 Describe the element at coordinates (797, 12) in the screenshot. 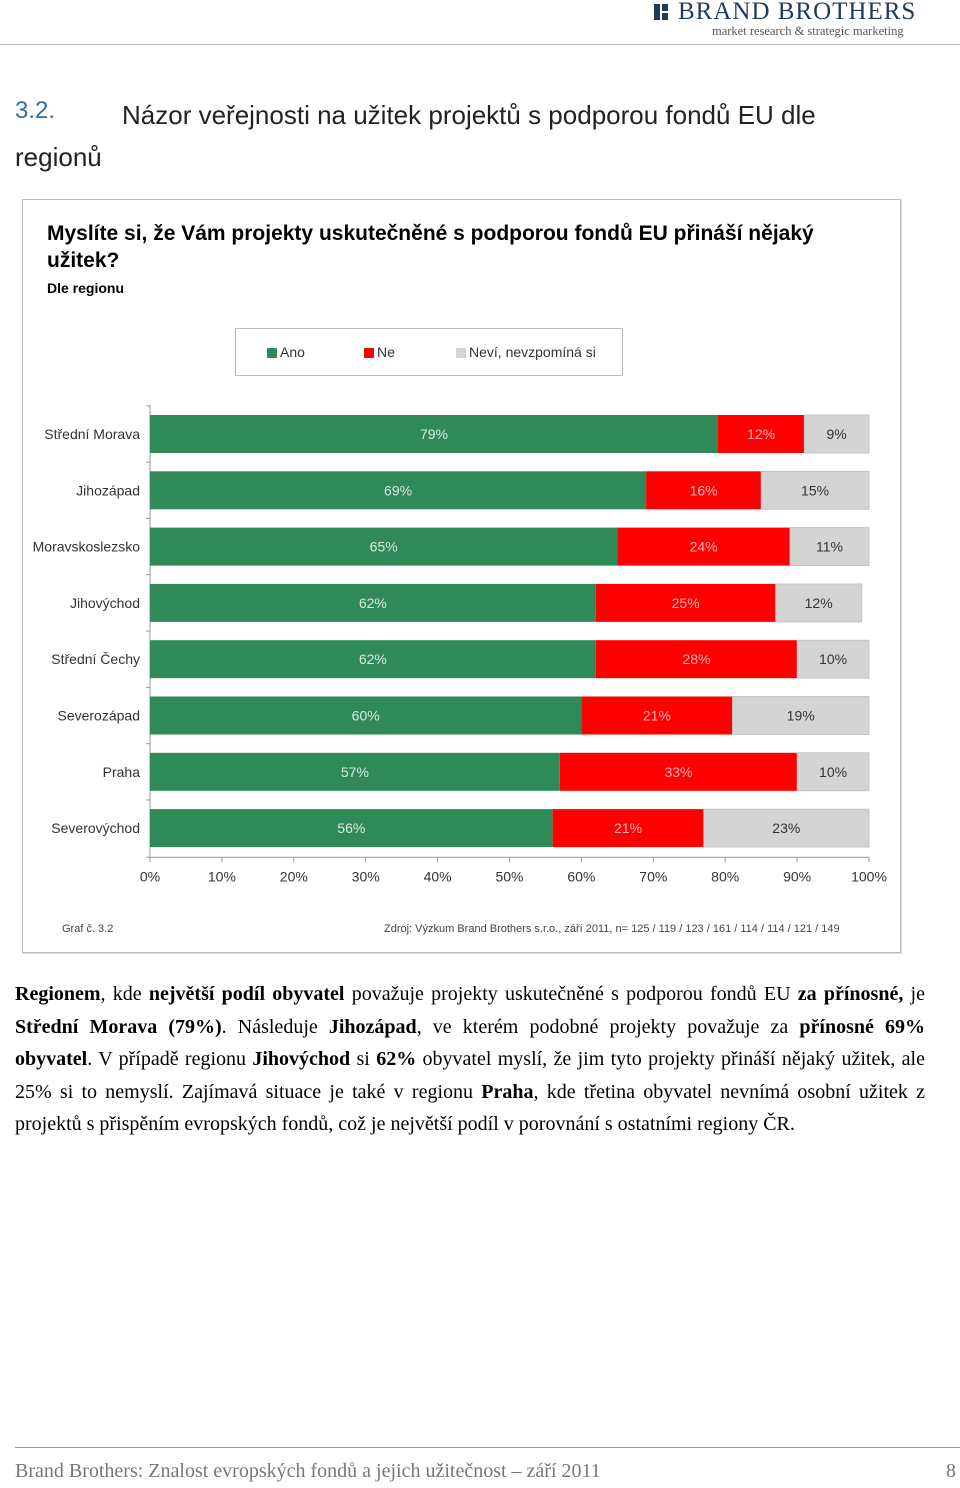

I see `brand-name: BRAND BROTHERS` at that location.